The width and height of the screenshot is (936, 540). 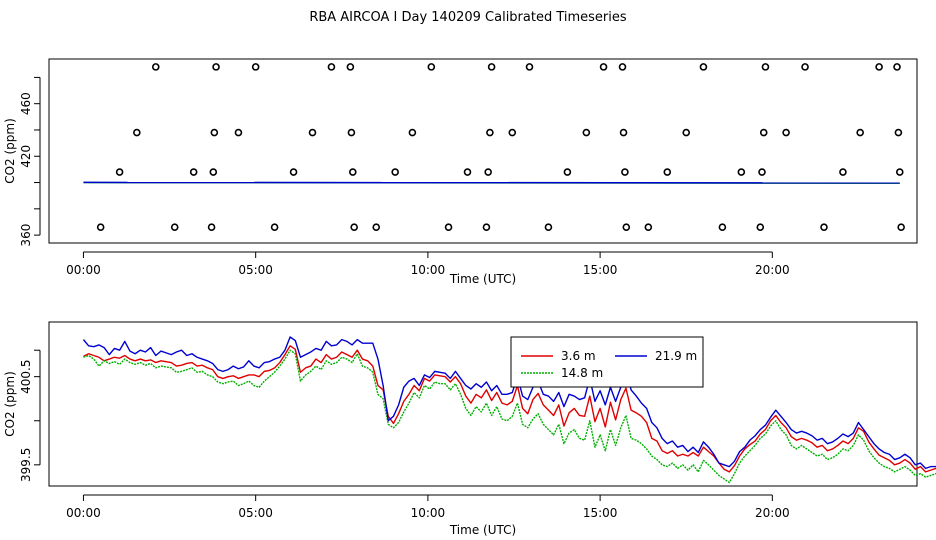 I want to click on top-x-tick-label: 05:00, so click(x=255, y=270).